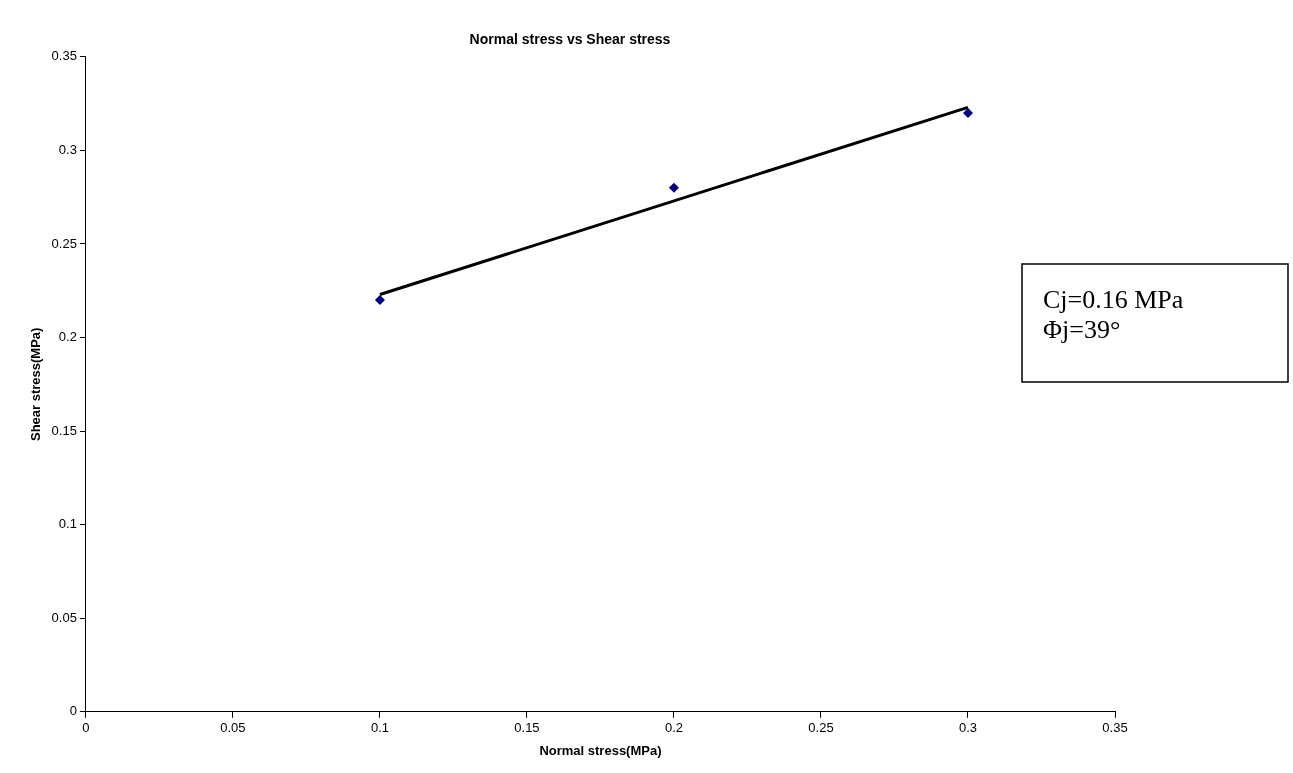  Describe the element at coordinates (67, 149) in the screenshot. I see `y-tick-label: 0.3` at that location.